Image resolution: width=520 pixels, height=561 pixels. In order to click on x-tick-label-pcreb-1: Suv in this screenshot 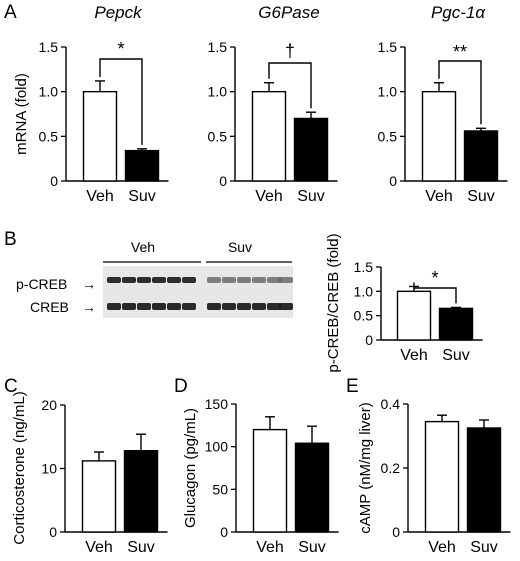, I will do `click(456, 355)`.